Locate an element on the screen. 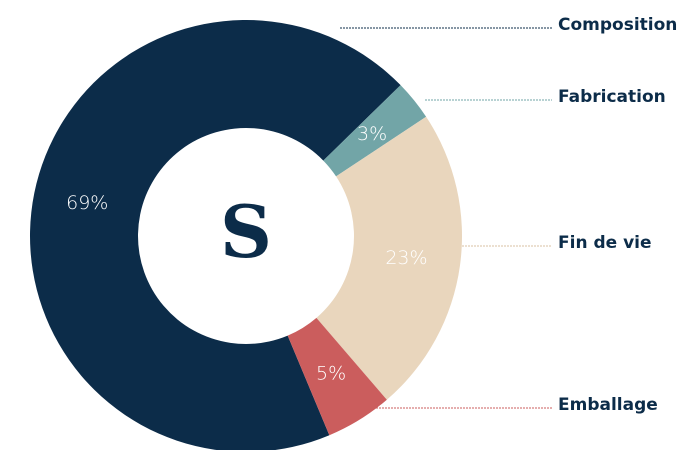 The height and width of the screenshot is (450, 696). legend-label: Emballage is located at coordinates (608, 405).